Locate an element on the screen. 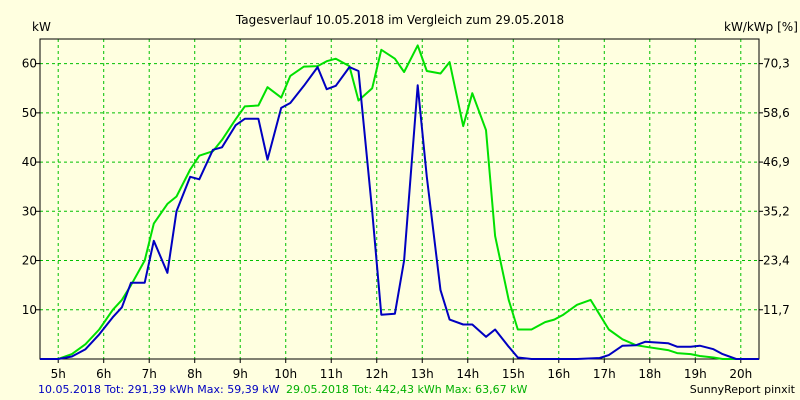  series2-summary: 29.05.2018 Tot: 442,43 kWh Max: 63,67 kW is located at coordinates (407, 389).